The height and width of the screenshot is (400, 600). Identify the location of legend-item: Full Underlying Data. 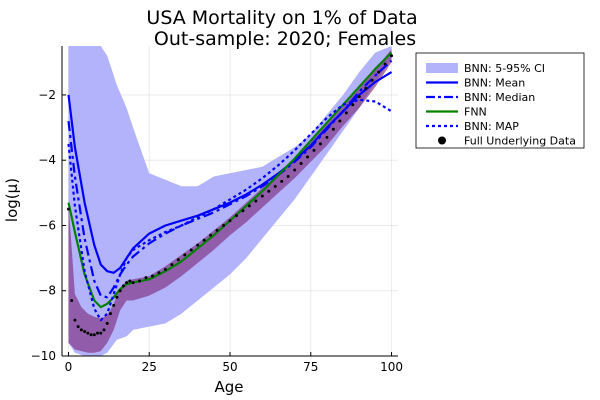
(507, 141).